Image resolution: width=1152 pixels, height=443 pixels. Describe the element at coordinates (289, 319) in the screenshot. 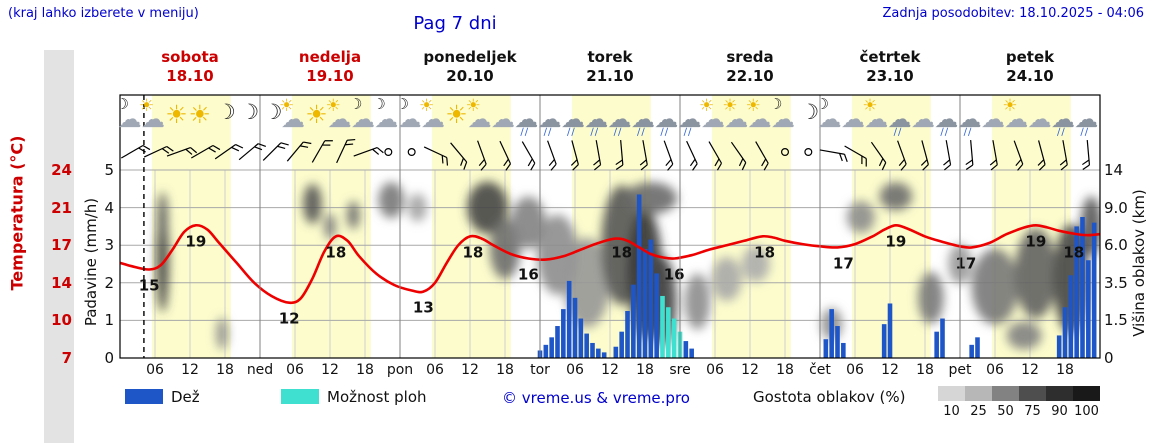

I see `temperature-value-label: 12` at that location.